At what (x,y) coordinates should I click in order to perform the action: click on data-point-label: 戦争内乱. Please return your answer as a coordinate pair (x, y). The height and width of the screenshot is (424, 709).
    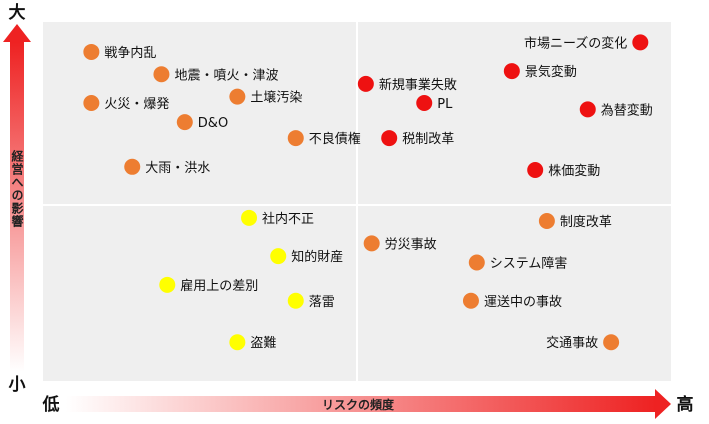
    Looking at the image, I should click on (130, 53).